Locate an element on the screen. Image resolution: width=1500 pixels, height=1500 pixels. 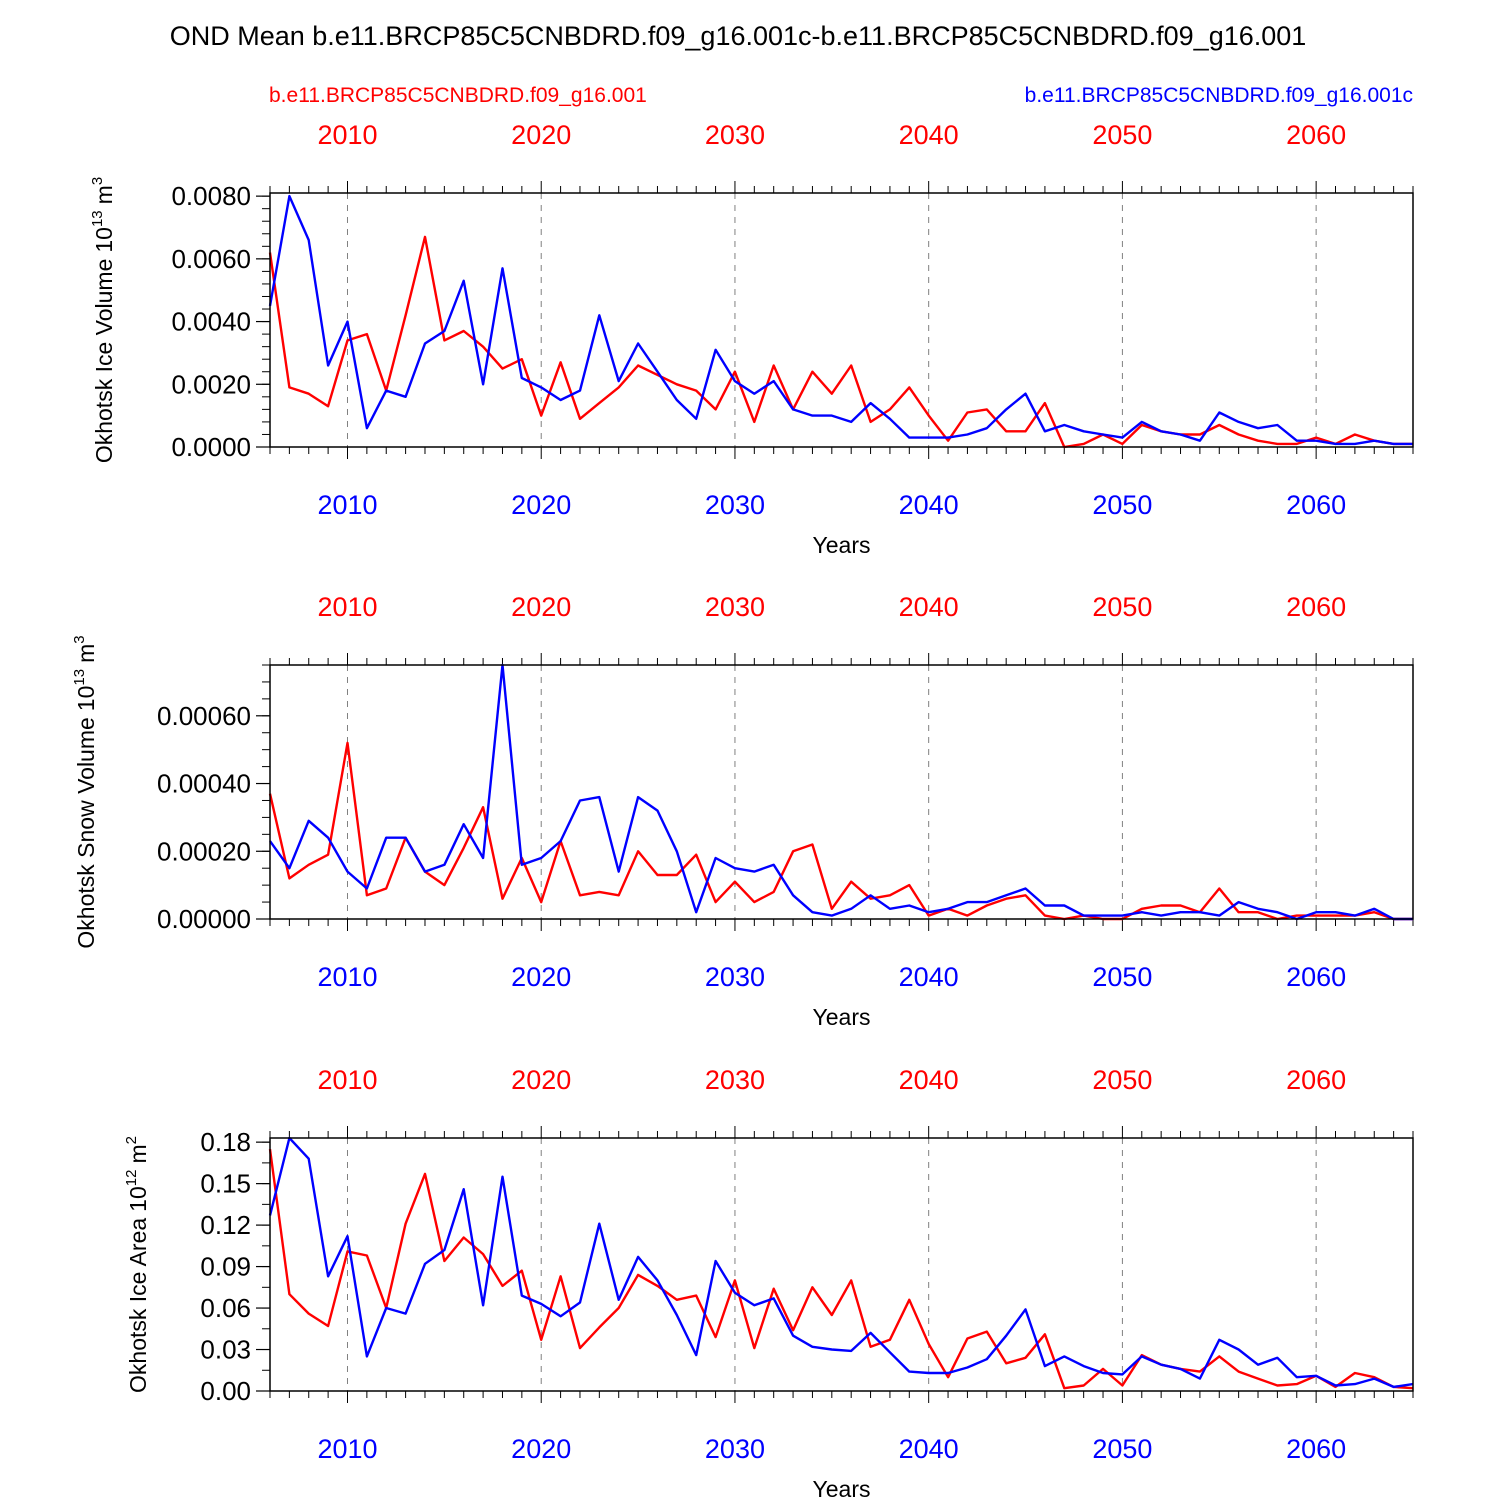
y-tick-label: 0.0060 is located at coordinates (211, 259).